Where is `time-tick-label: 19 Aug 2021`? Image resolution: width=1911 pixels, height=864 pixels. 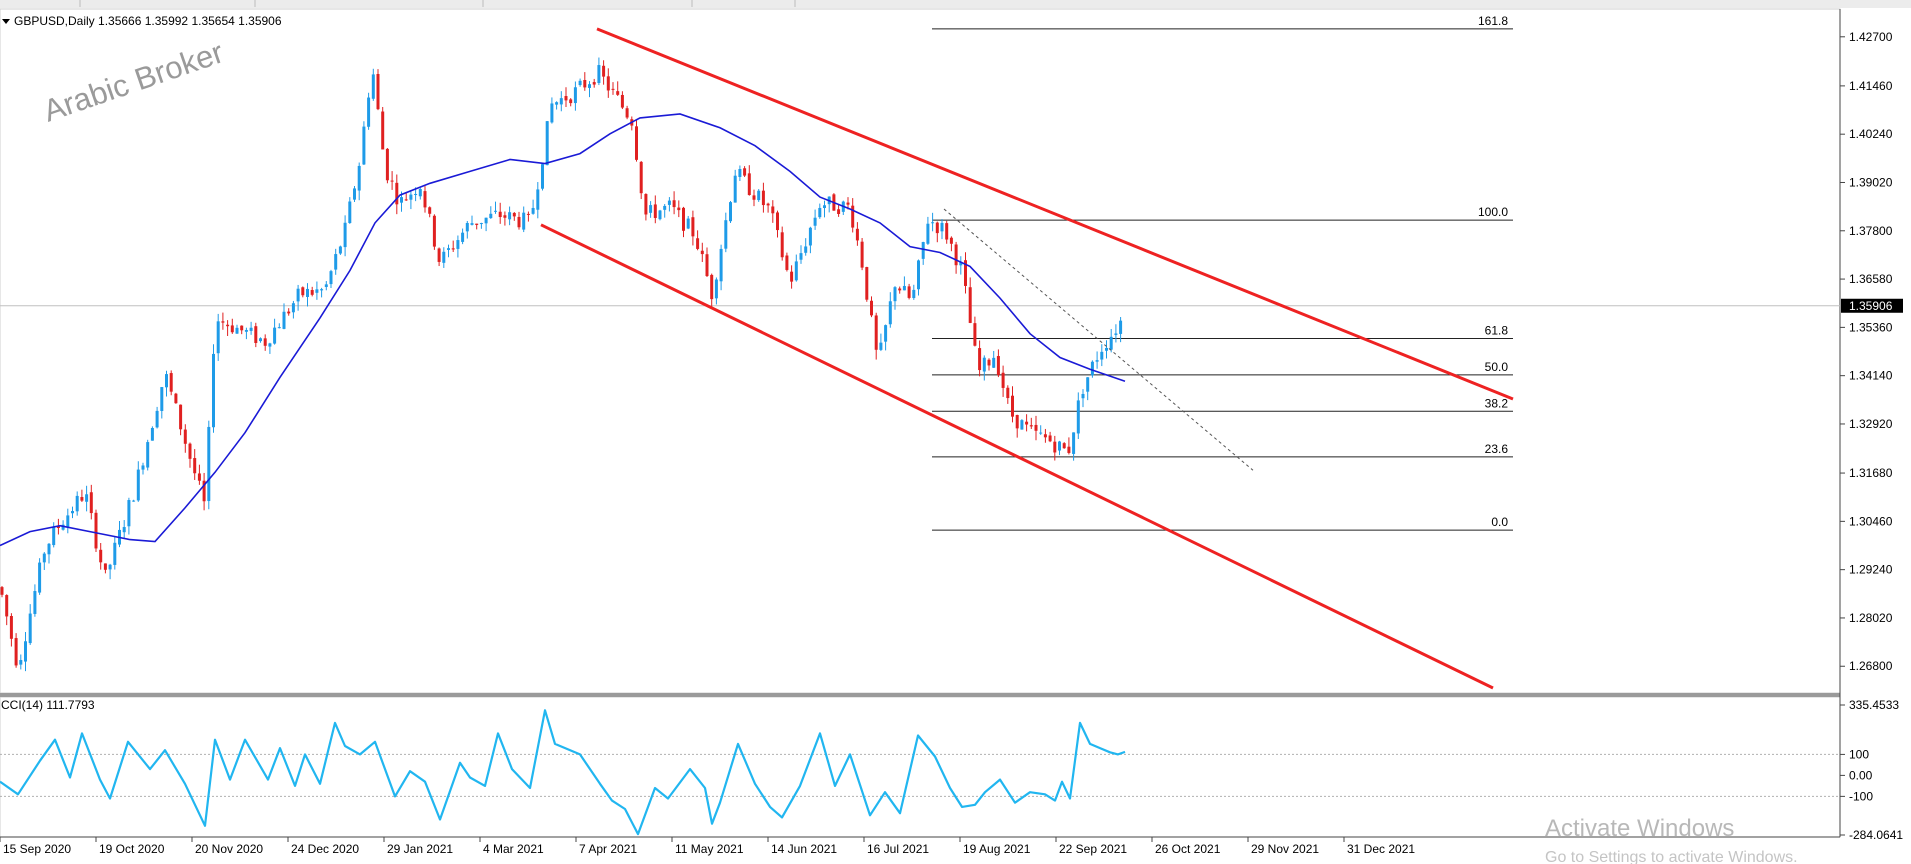 time-tick-label: 19 Aug 2021 is located at coordinates (997, 849).